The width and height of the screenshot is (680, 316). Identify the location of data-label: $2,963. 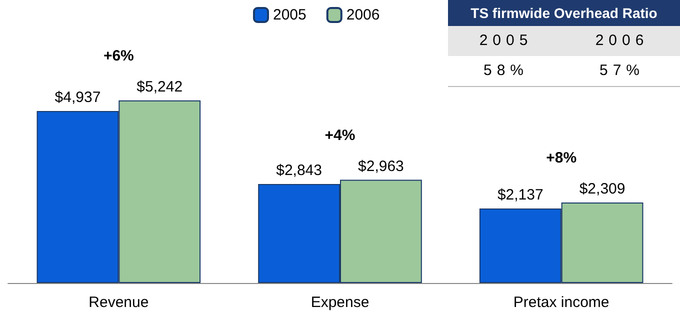
(381, 166).